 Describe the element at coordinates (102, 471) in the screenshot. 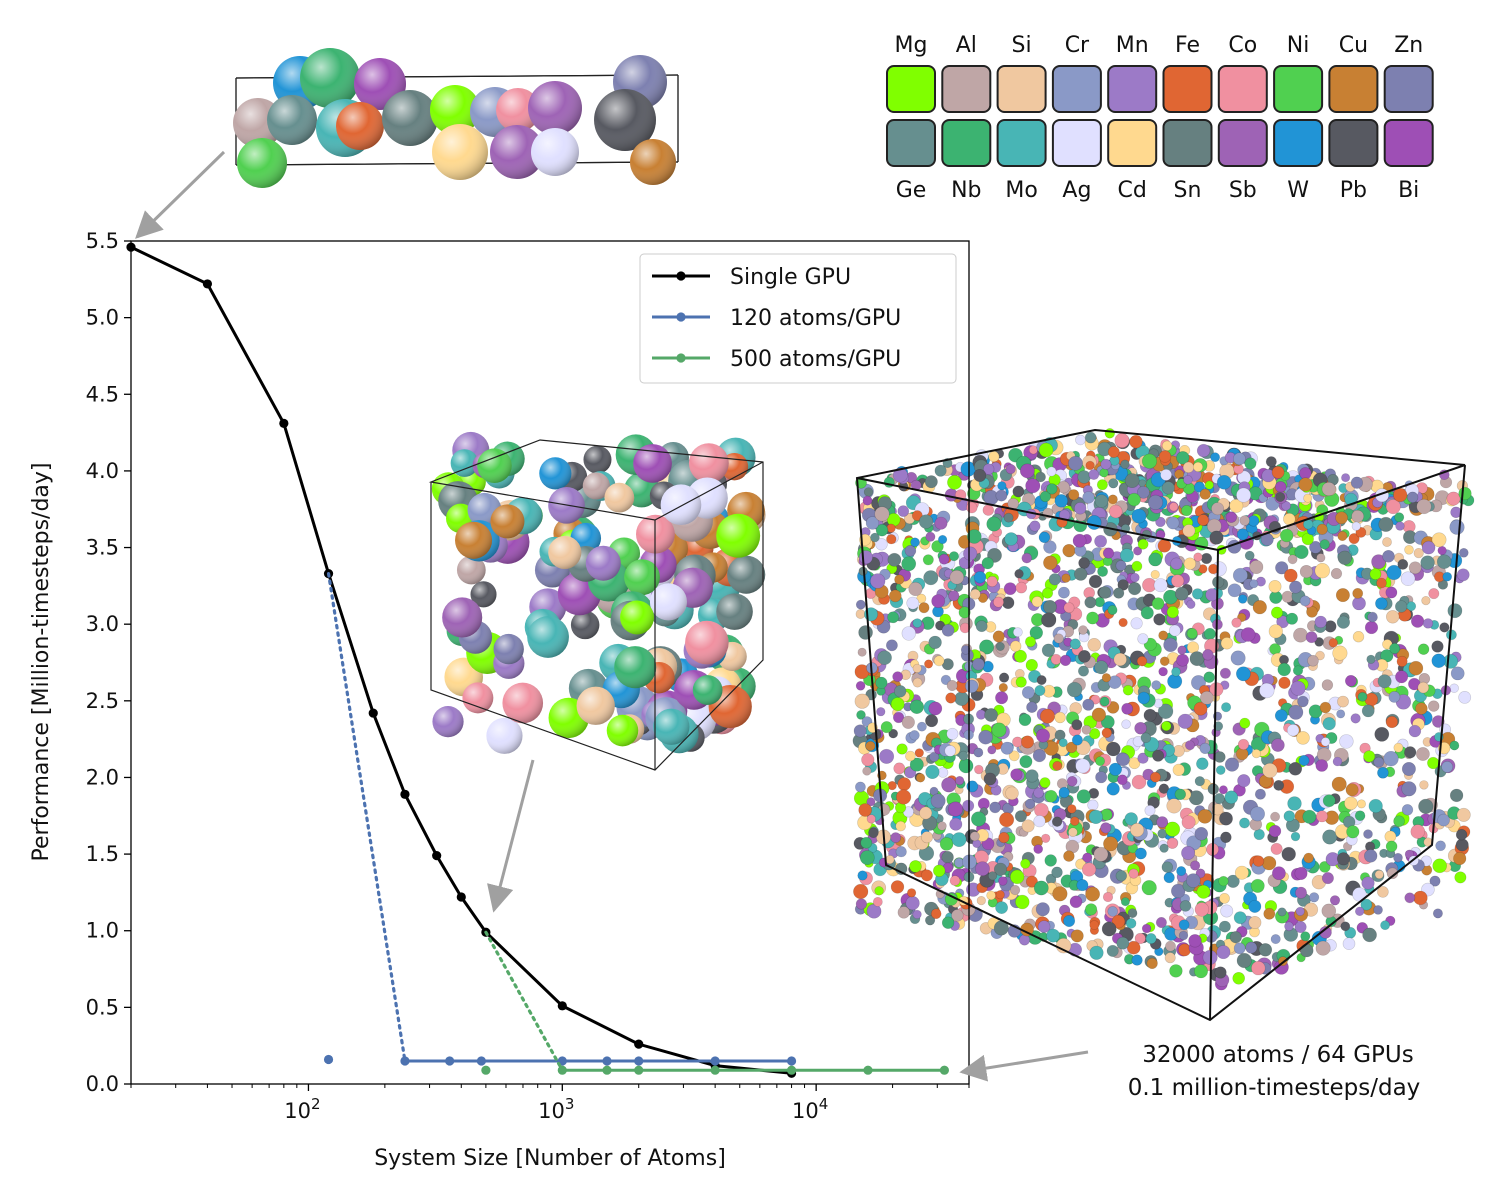

I see `y-tick-label: 4.0` at that location.